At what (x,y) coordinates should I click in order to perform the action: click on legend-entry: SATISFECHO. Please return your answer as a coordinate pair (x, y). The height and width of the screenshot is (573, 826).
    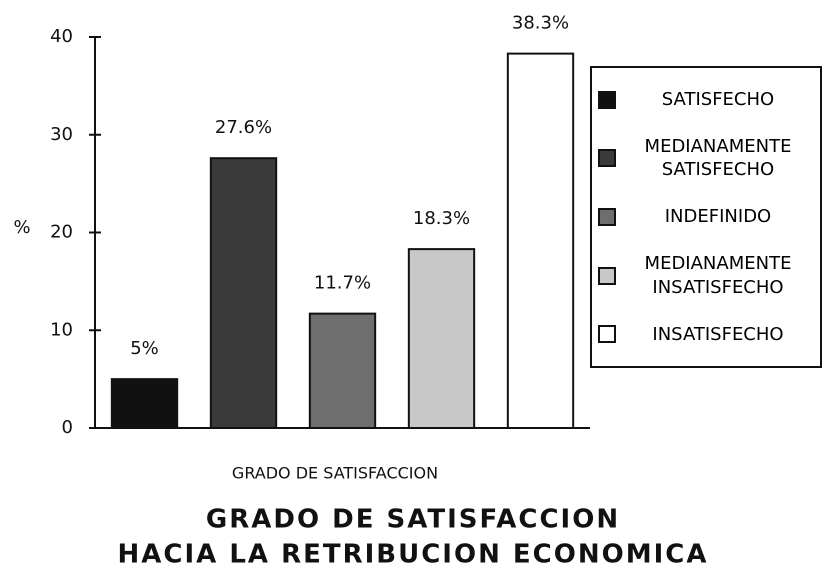
    Looking at the image, I should click on (706, 99).